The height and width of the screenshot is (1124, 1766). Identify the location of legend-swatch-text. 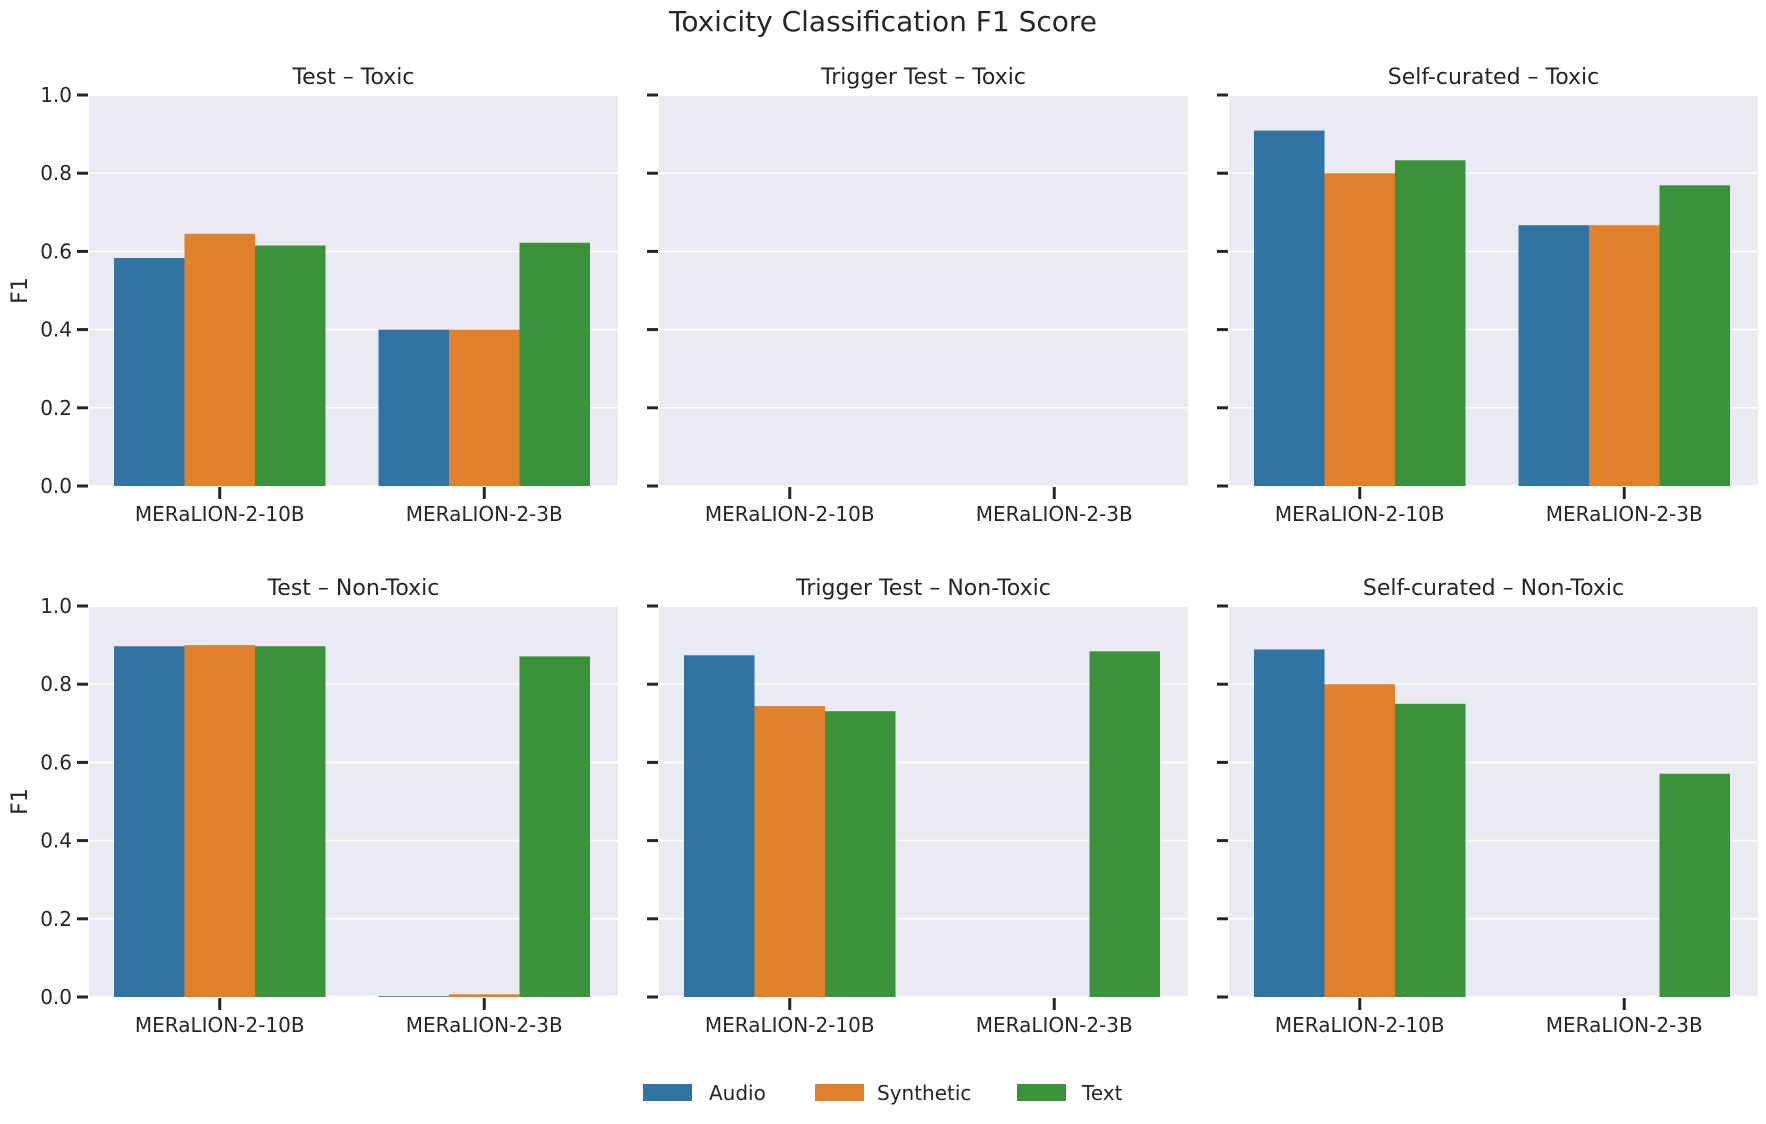
(1041, 1092).